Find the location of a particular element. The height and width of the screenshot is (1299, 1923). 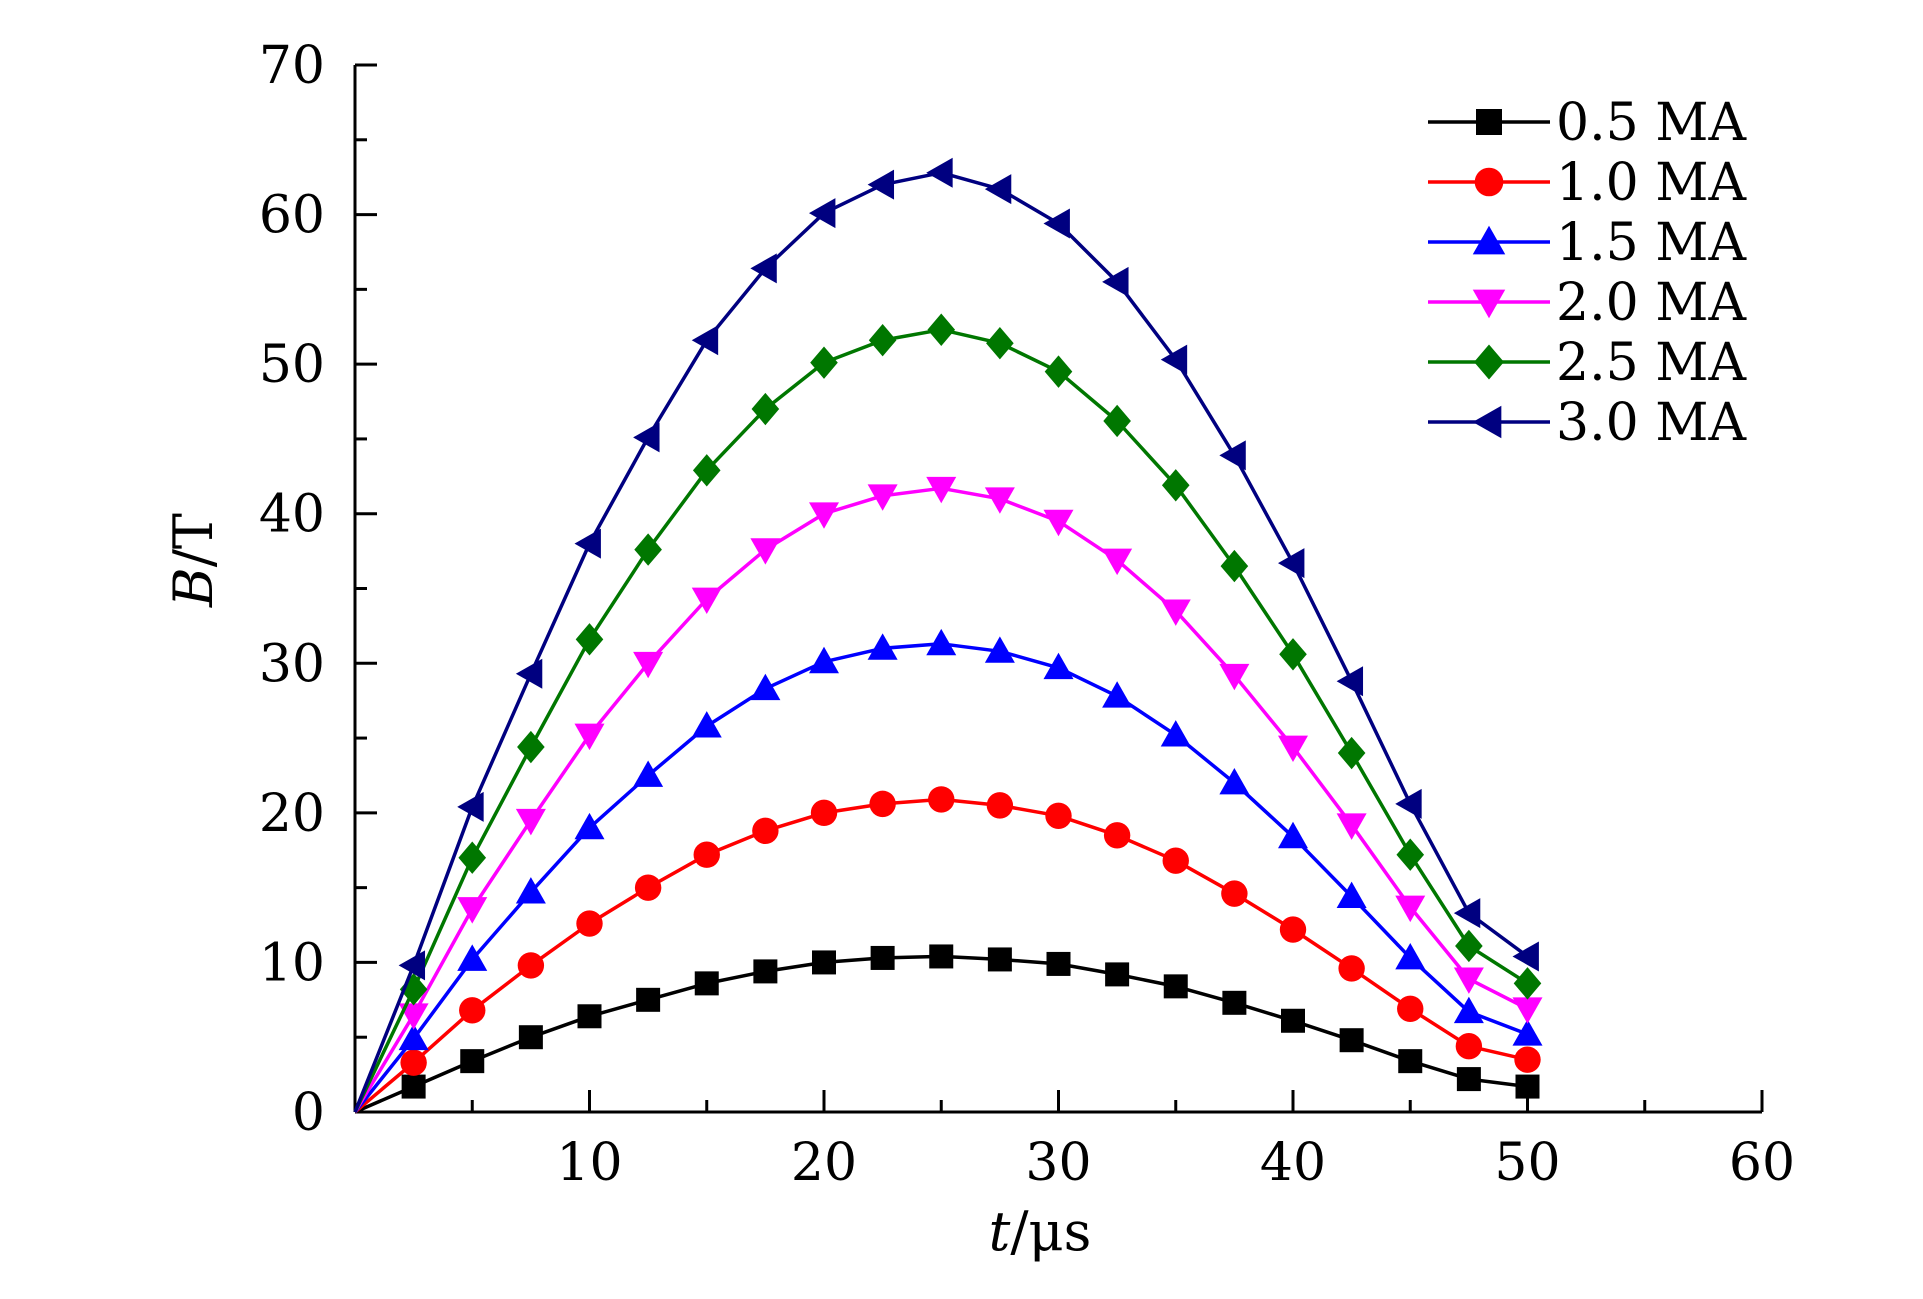

x-axis-variable: t is located at coordinates (1000, 1231).